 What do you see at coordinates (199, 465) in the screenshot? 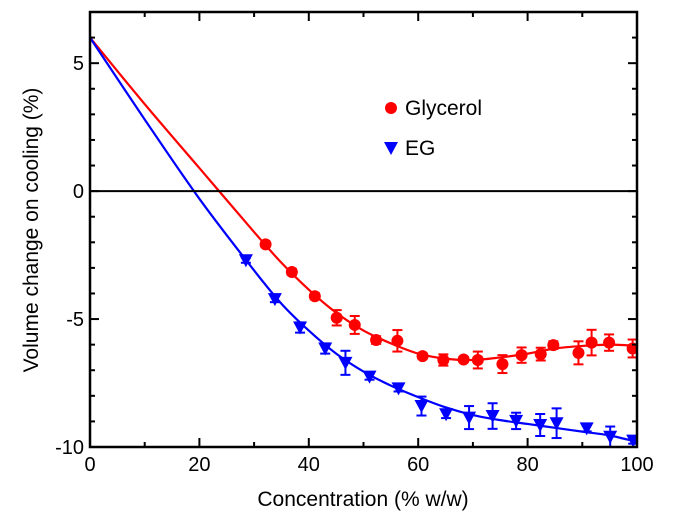
I see `x-tick-label: 20` at bounding box center [199, 465].